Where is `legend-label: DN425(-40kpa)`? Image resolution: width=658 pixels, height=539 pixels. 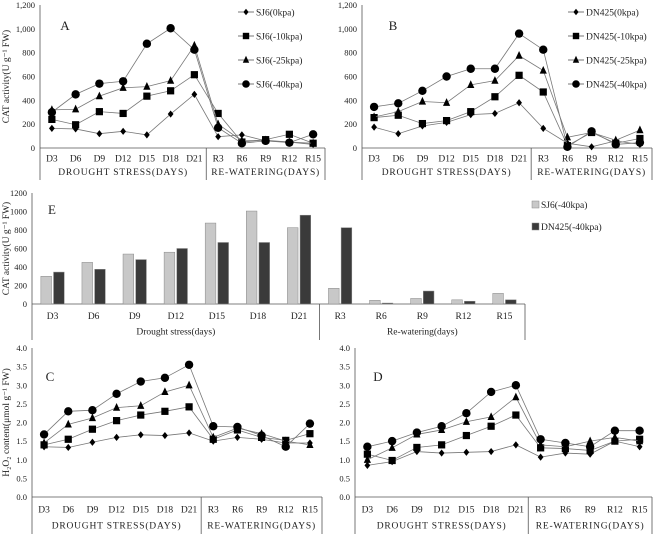
legend-label: DN425(-40kpa) is located at coordinates (616, 85).